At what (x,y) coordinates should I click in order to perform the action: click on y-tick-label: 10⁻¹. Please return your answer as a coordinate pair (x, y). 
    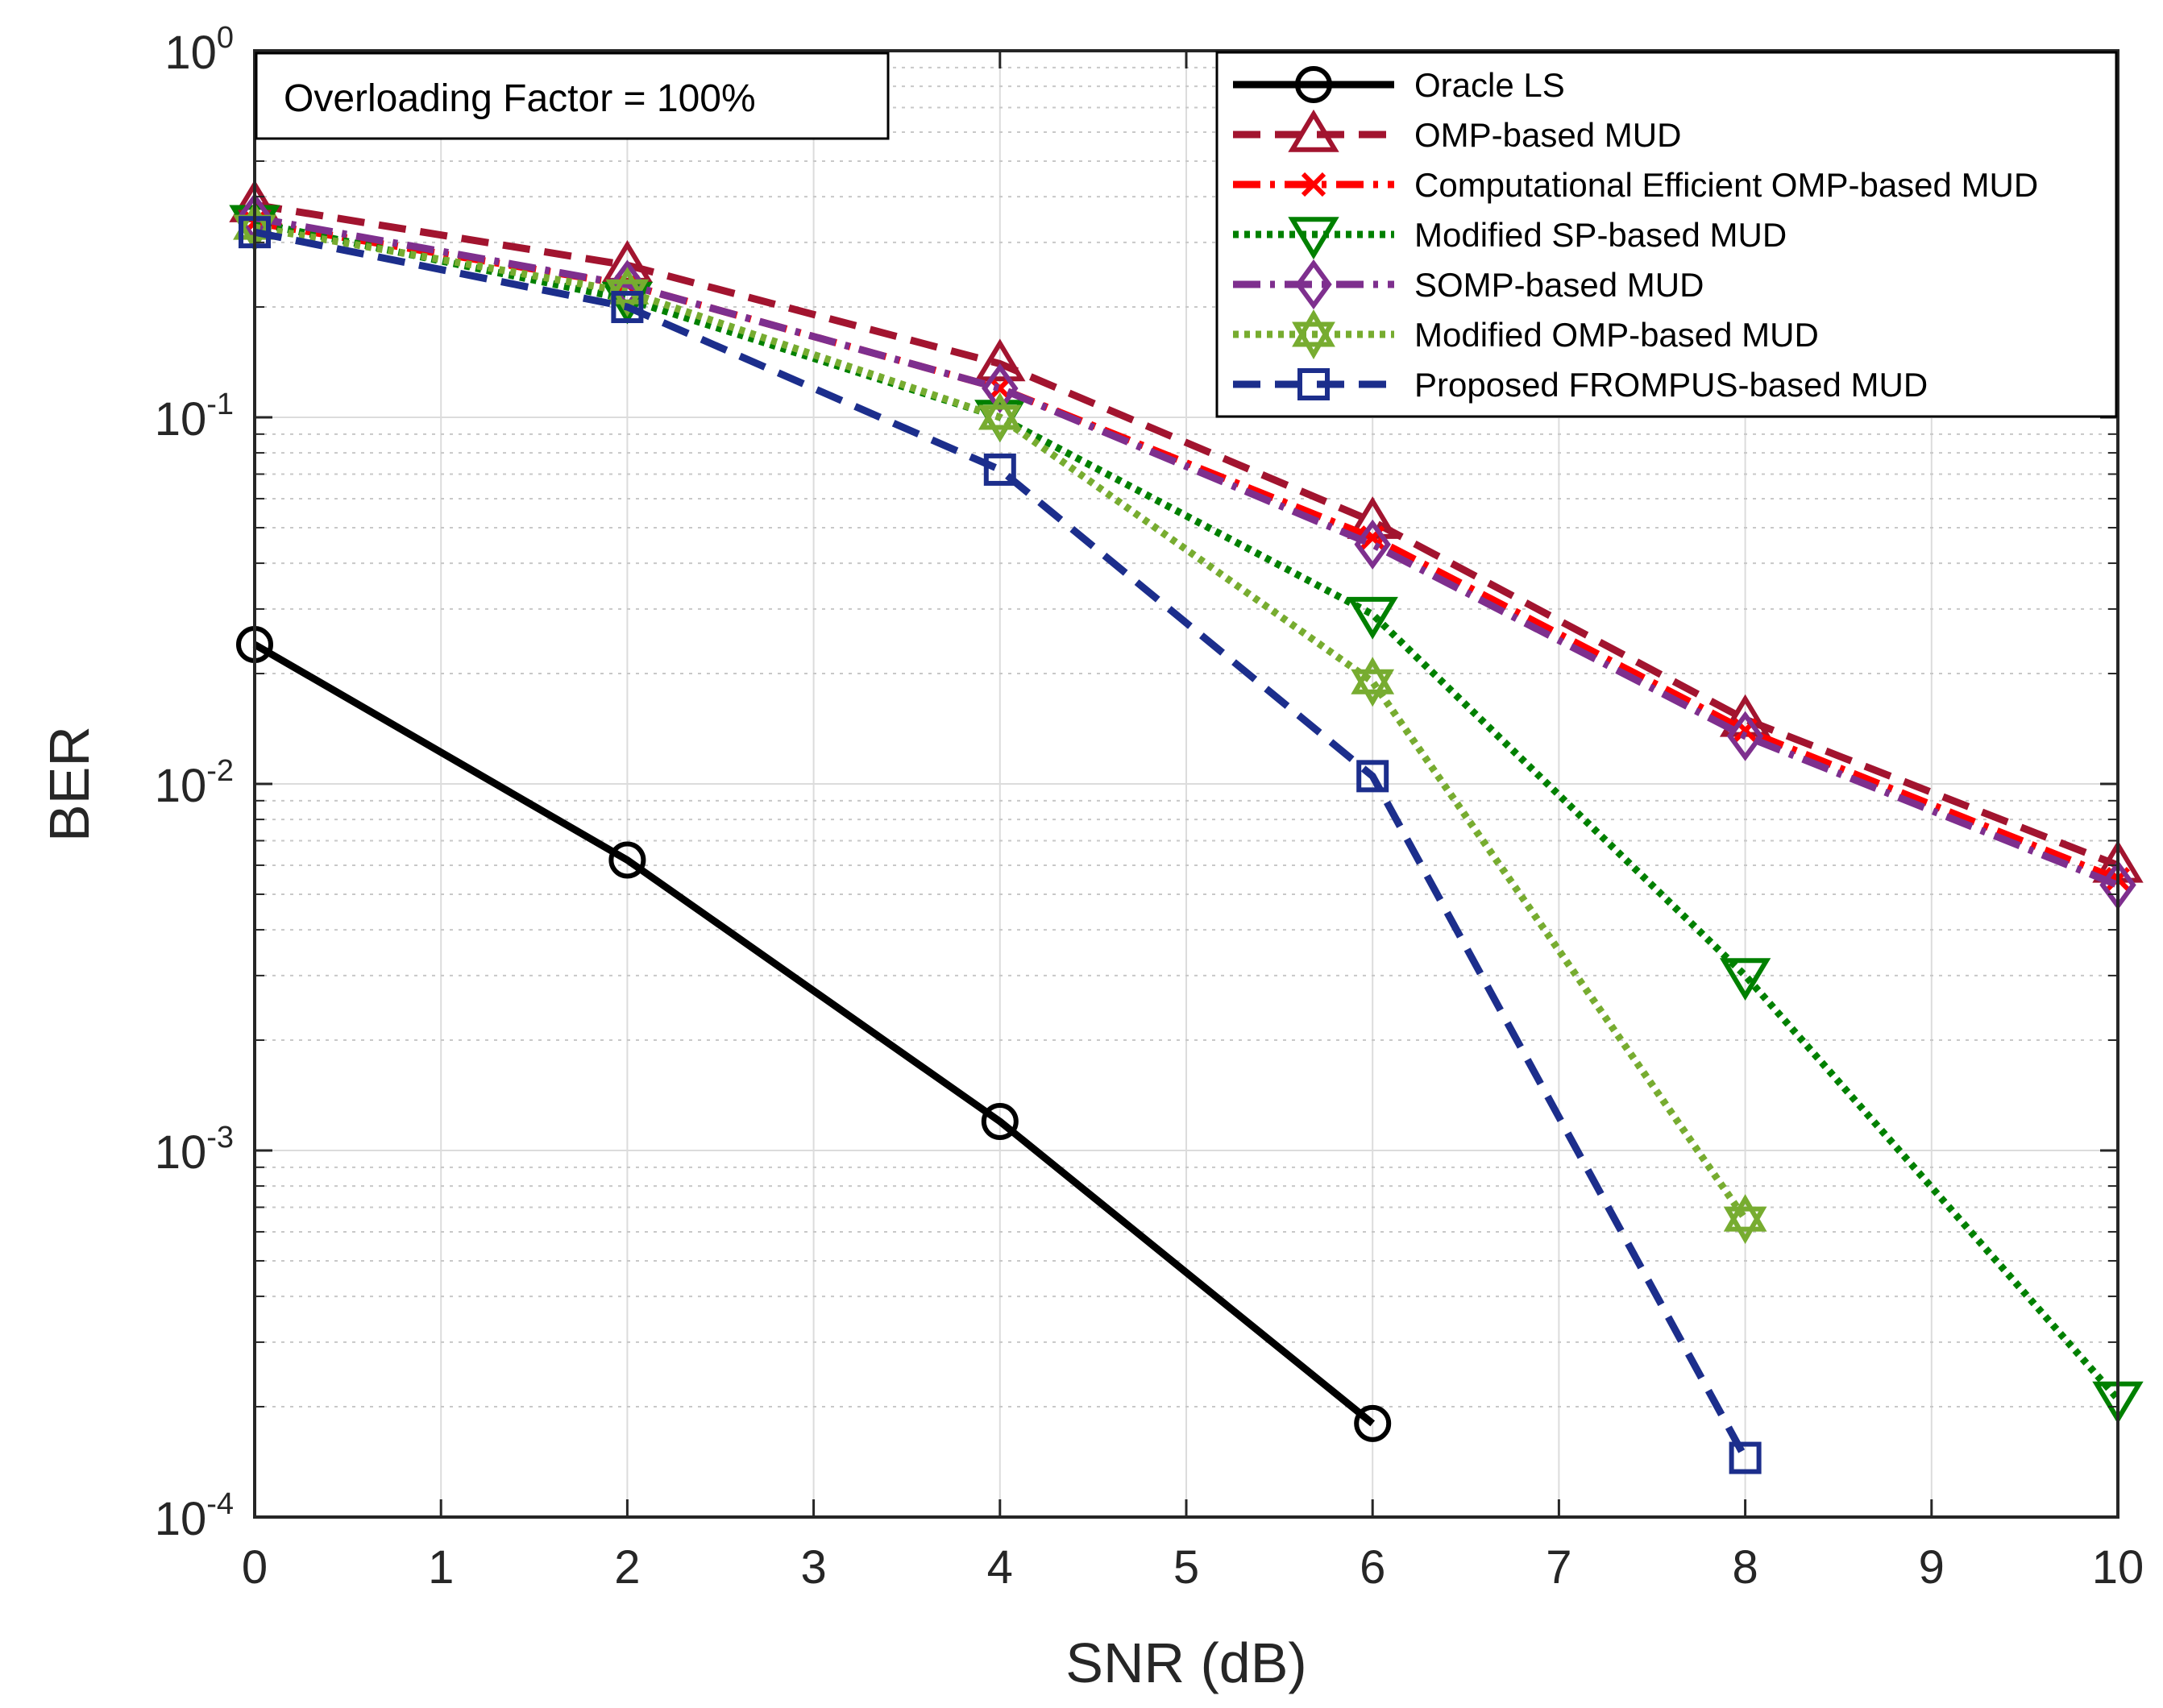
    Looking at the image, I should click on (194, 417).